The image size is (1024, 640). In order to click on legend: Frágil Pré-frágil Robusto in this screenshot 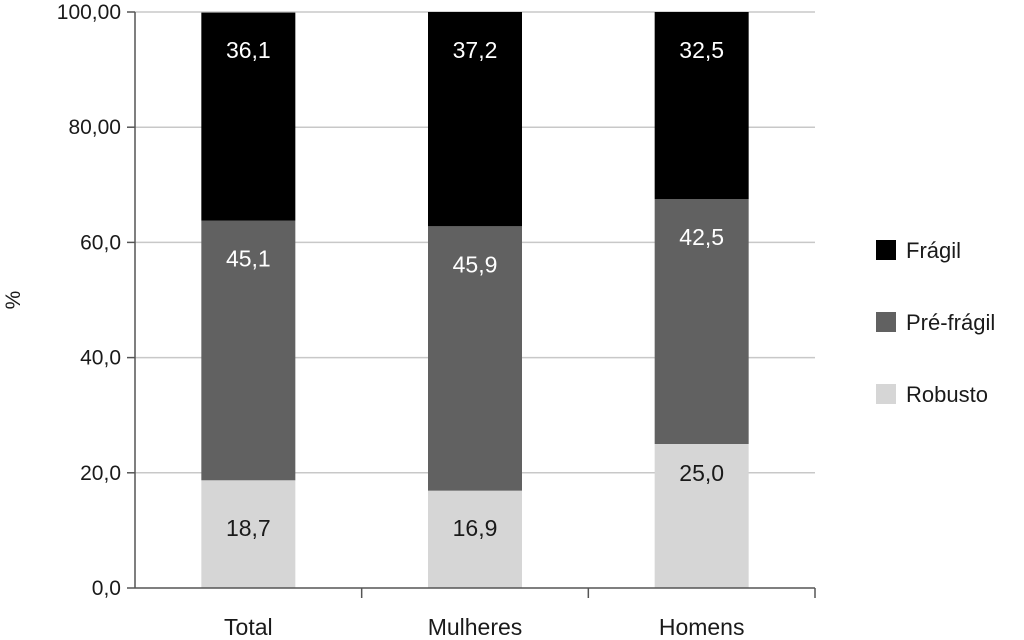, I will do `click(935, 322)`.